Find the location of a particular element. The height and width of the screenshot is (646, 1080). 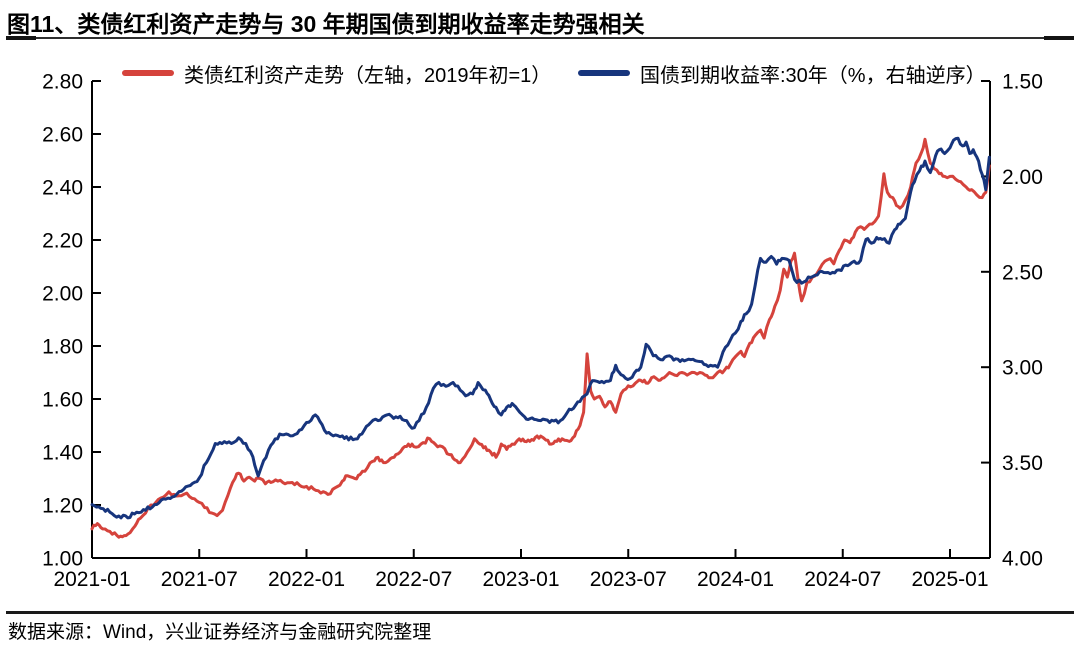

x-axis-tick-label: 2025-01 is located at coordinates (949, 579).